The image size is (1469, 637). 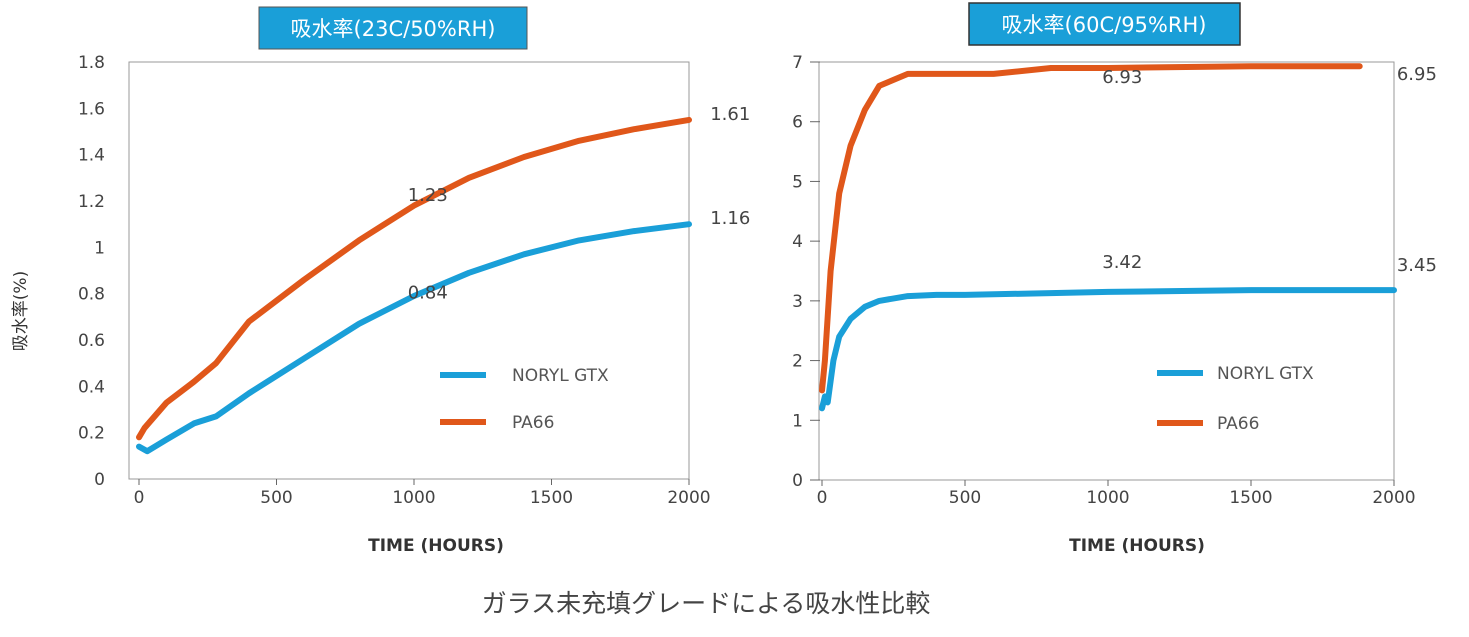 I want to click on chart1-data-label: 1.61, so click(x=730, y=114).